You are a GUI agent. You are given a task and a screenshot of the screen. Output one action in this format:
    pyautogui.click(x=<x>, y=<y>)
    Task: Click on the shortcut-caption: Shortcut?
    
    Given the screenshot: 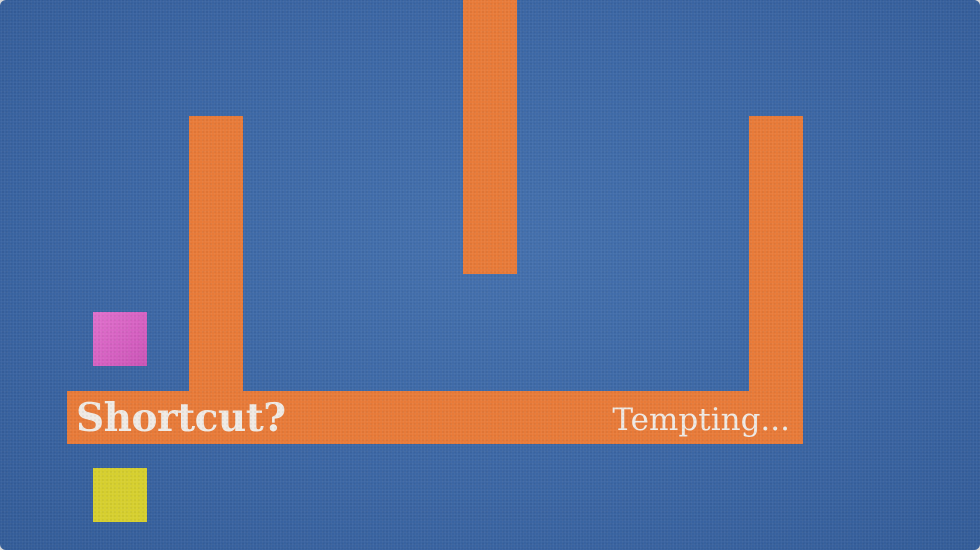 What is the action you would take?
    pyautogui.click(x=181, y=418)
    